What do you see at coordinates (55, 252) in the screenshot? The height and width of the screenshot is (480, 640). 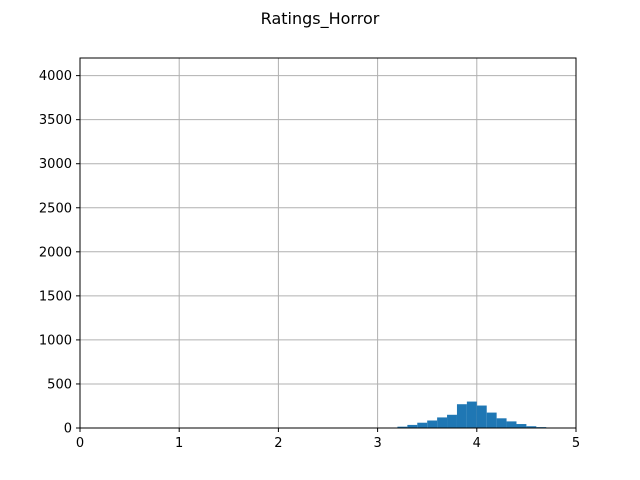 I see `y-tick-label: 2000` at bounding box center [55, 252].